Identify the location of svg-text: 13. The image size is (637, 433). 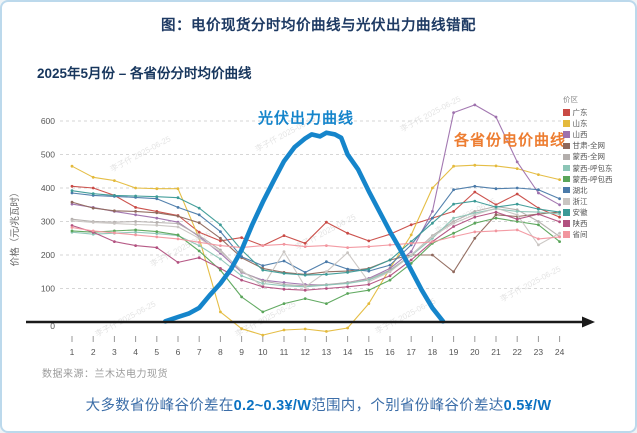
(327, 352).